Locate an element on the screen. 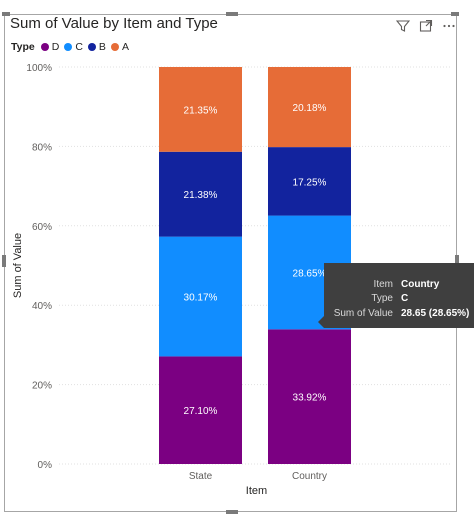  legend-marker-b is located at coordinates (91, 47).